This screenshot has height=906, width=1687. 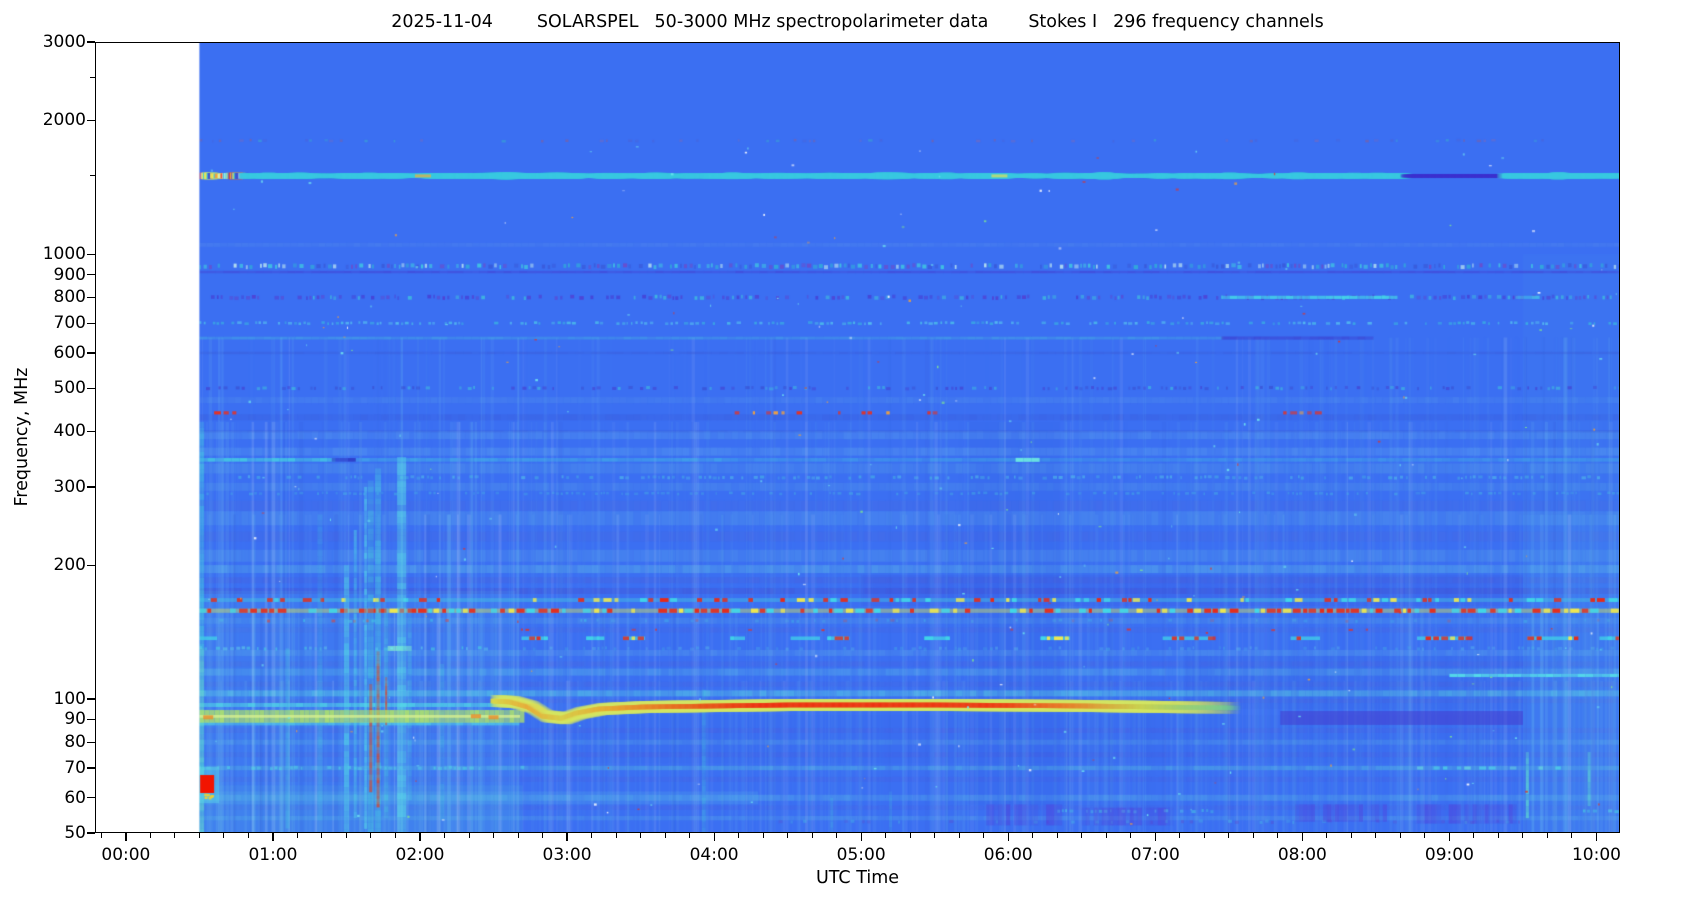 What do you see at coordinates (1218, 22) in the screenshot?
I see `title-channels: 296 frequency channels` at bounding box center [1218, 22].